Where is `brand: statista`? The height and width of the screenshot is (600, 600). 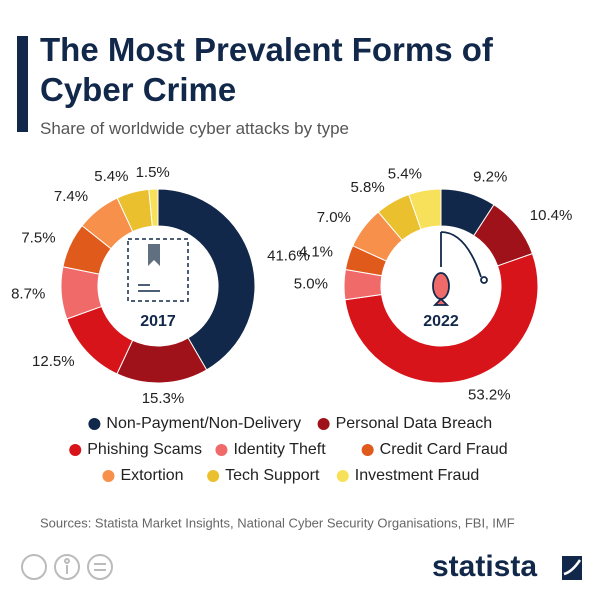 brand: statista is located at coordinates (484, 566).